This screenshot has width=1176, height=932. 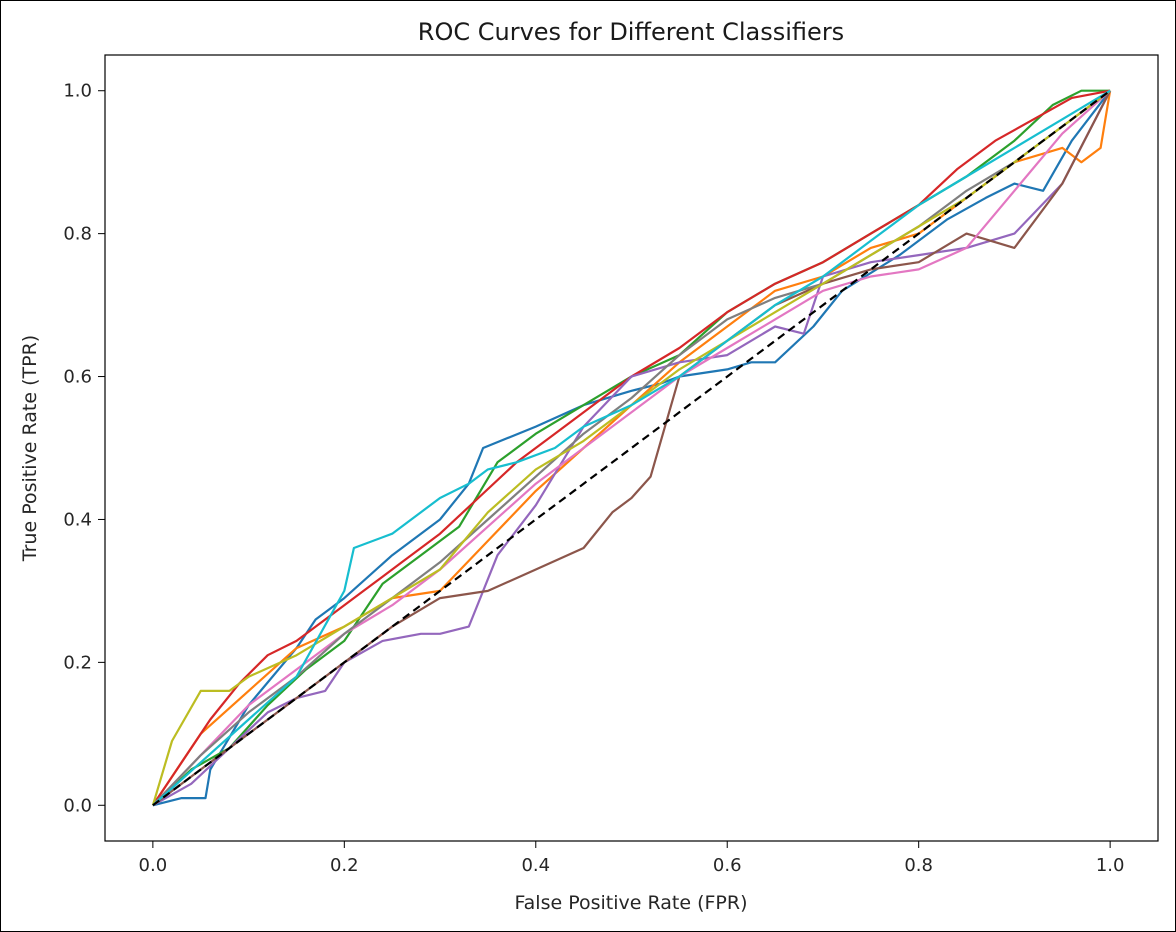 What do you see at coordinates (77, 805) in the screenshot?
I see `y-tick-label: 0.0` at bounding box center [77, 805].